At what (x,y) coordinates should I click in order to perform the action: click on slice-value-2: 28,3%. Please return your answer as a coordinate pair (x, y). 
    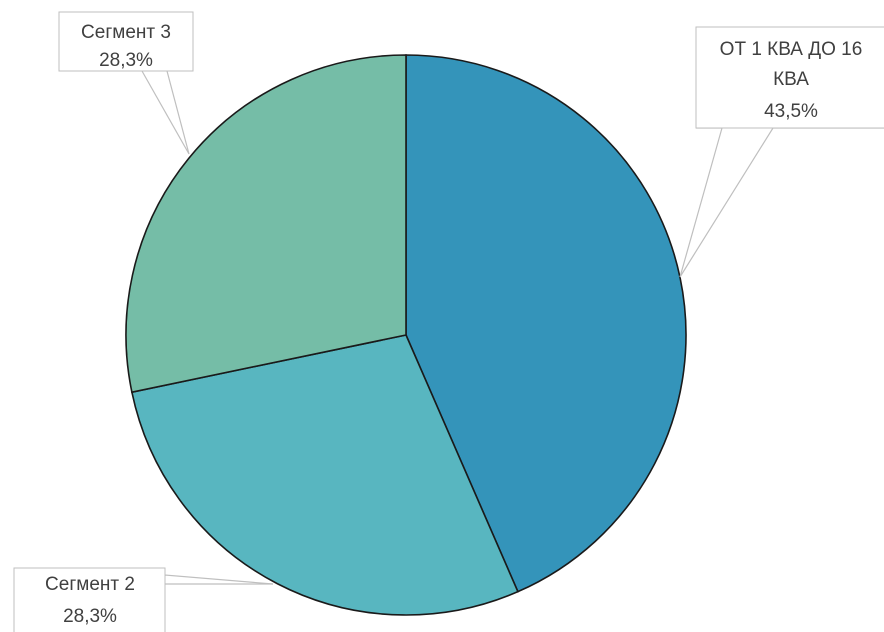
    Looking at the image, I should click on (90, 616).